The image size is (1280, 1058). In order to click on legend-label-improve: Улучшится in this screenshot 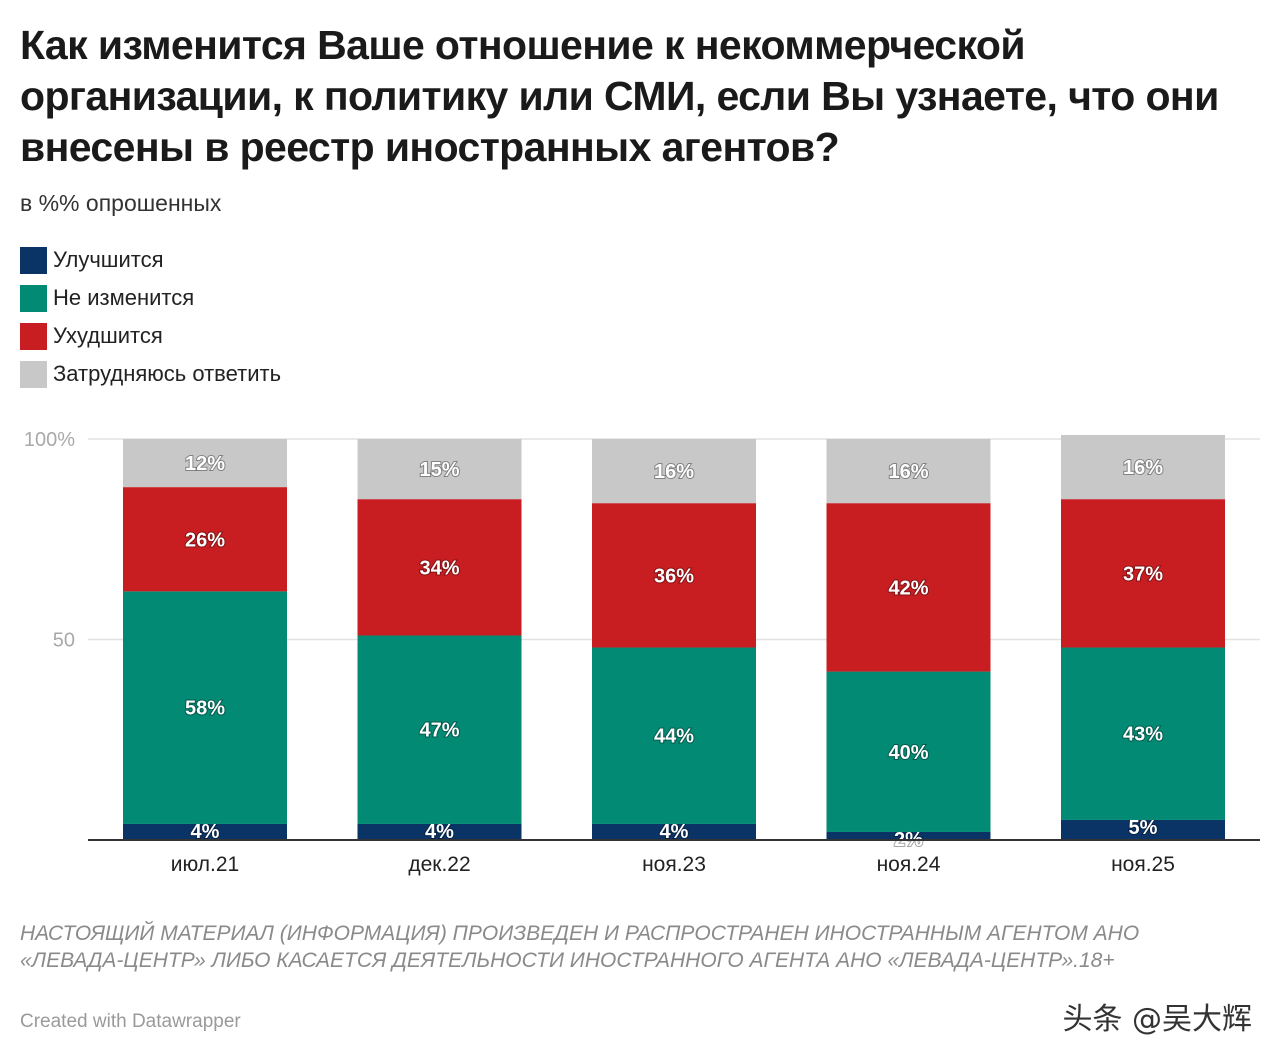, I will do `click(108, 259)`.